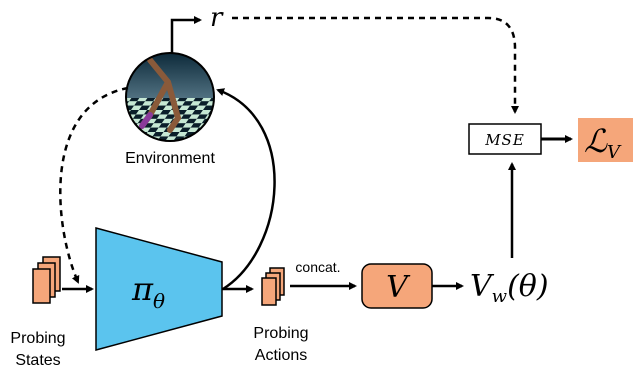 The image size is (637, 373). Describe the element at coordinates (148, 291) in the screenshot. I see `policy-symbol: πθ` at that location.